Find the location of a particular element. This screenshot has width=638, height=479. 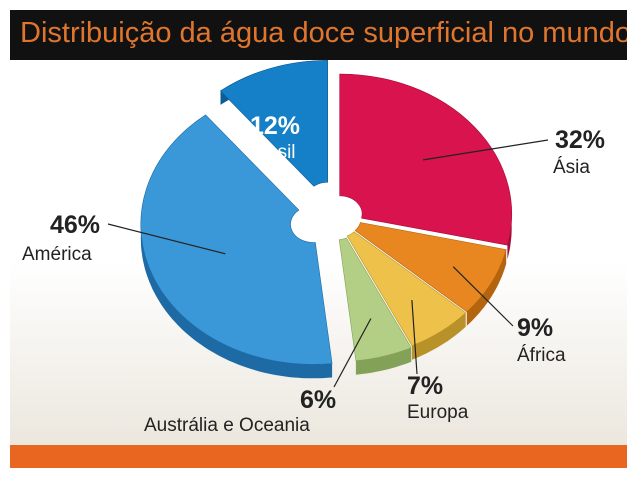

label-asia-pct: 32% is located at coordinates (580, 140).